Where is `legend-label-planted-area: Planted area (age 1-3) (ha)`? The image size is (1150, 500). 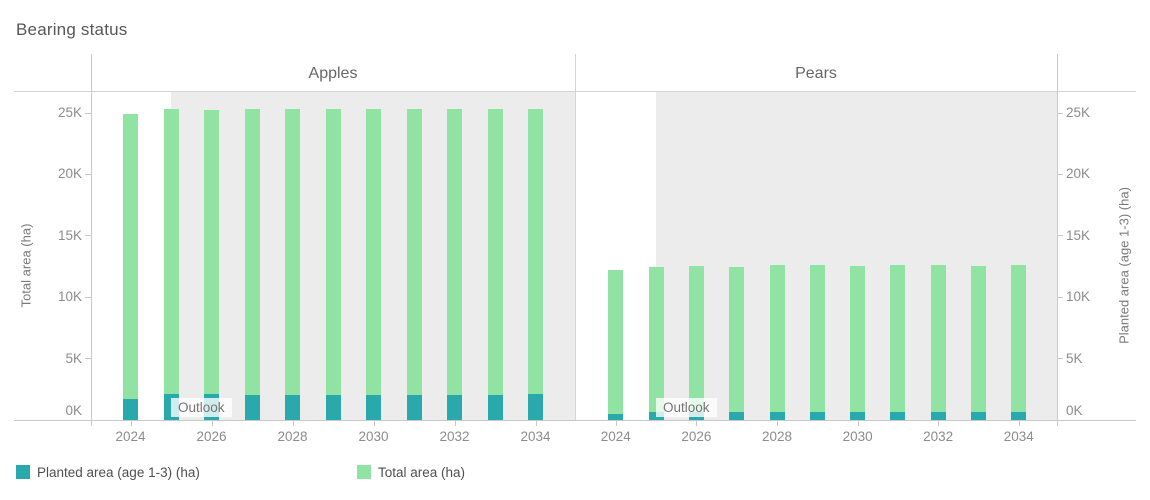
legend-label-planted-area: Planted area (age 1-3) (ha) is located at coordinates (118, 472).